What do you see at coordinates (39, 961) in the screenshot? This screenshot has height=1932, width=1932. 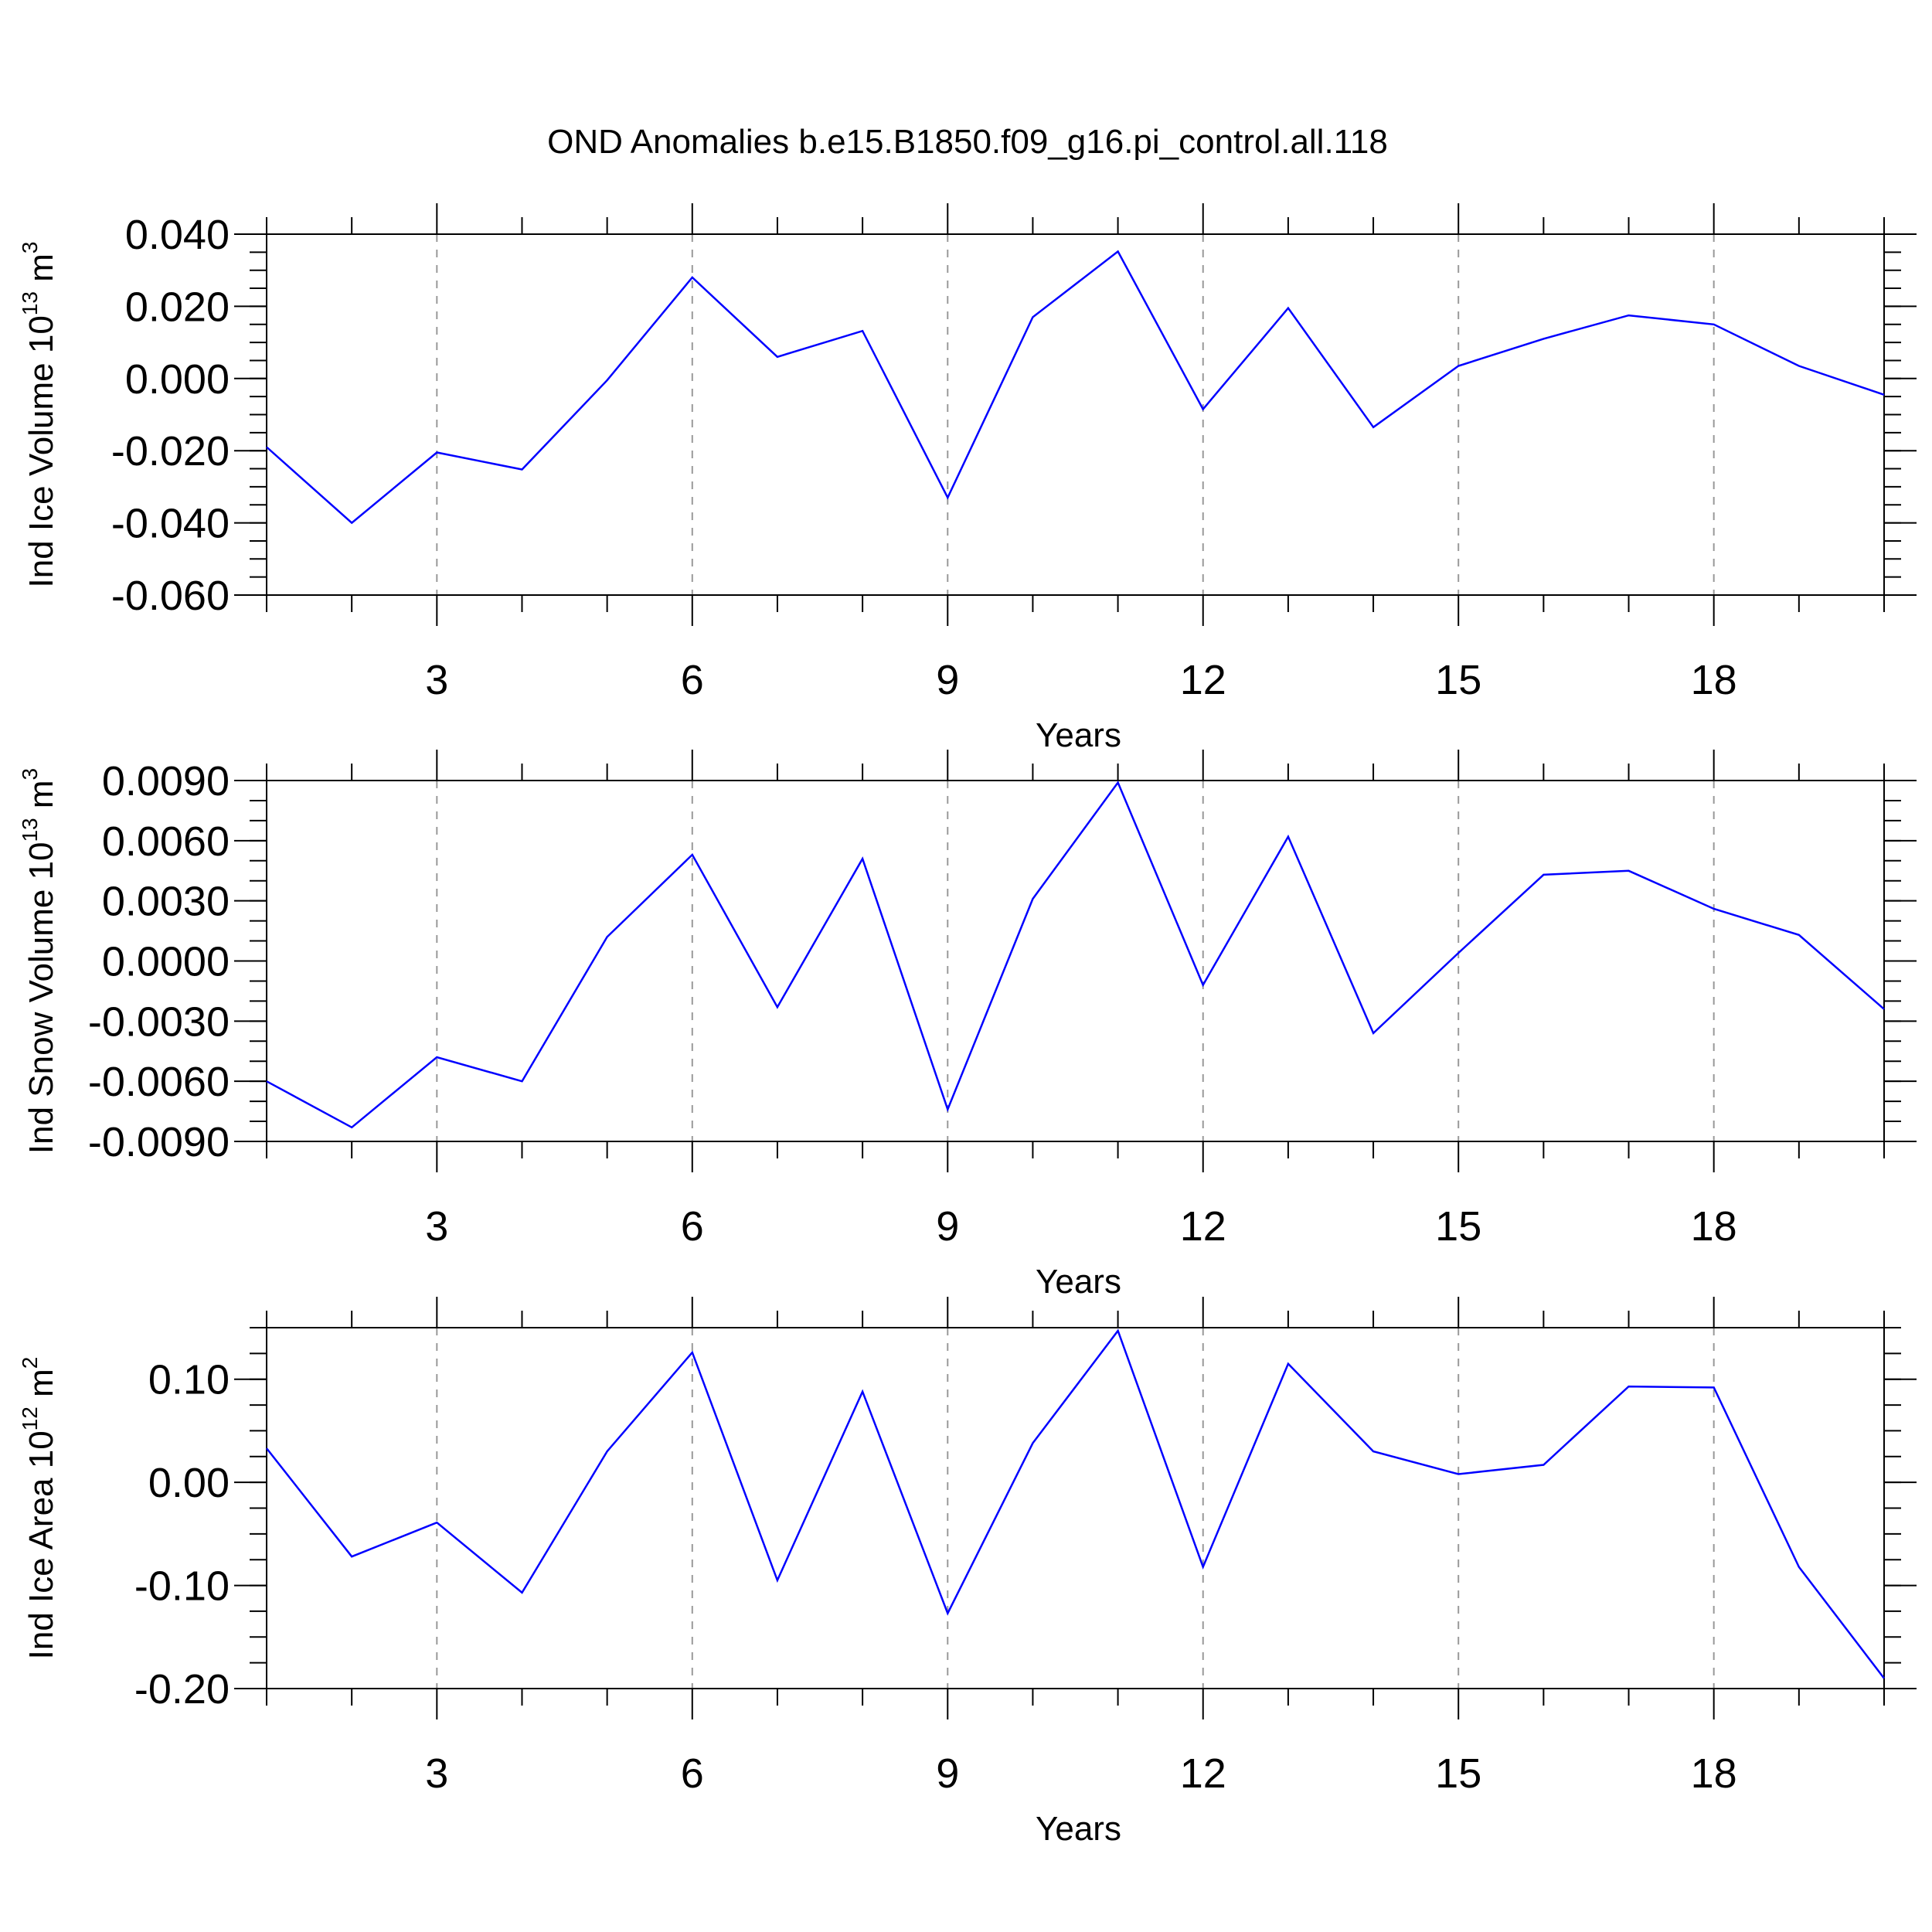 I see `y-axis-label: Ind Snow Volume 1013 m3` at bounding box center [39, 961].